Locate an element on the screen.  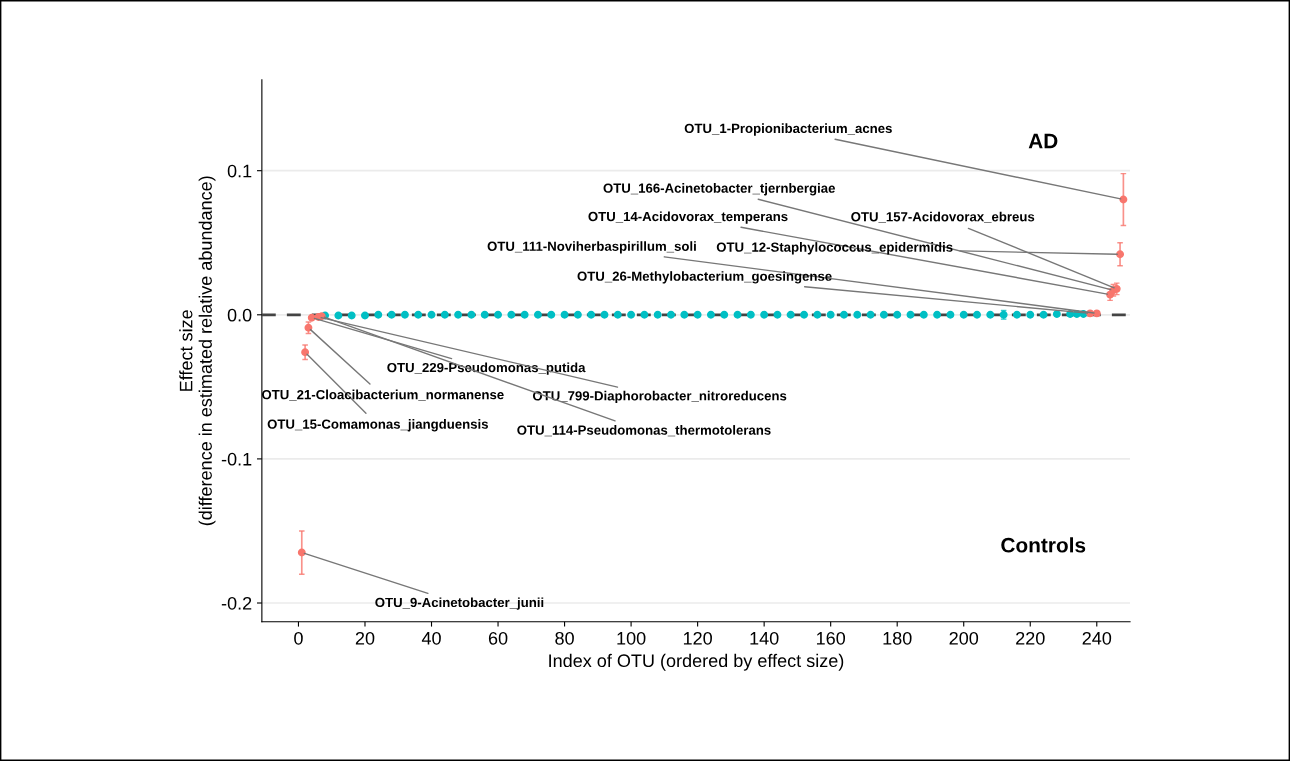
y-tick-label: 0.0 is located at coordinates (239, 315).